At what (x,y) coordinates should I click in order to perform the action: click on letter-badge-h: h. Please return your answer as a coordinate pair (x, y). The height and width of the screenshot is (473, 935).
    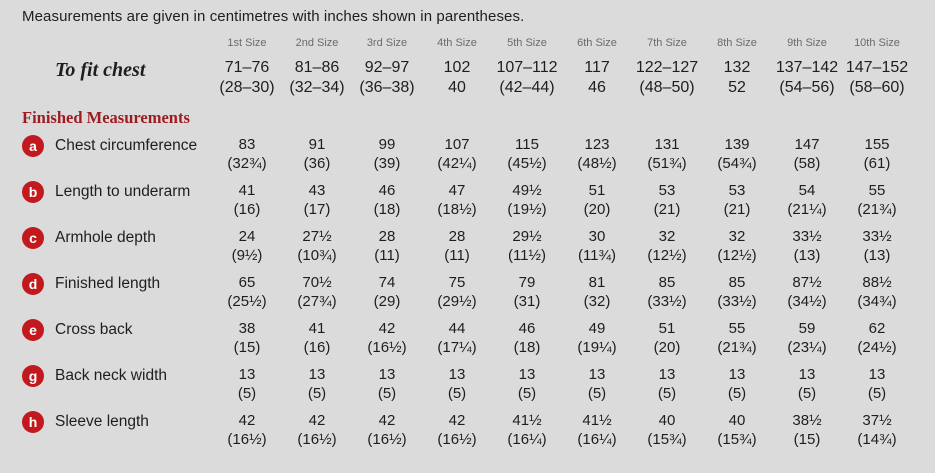
    Looking at the image, I should click on (33, 422).